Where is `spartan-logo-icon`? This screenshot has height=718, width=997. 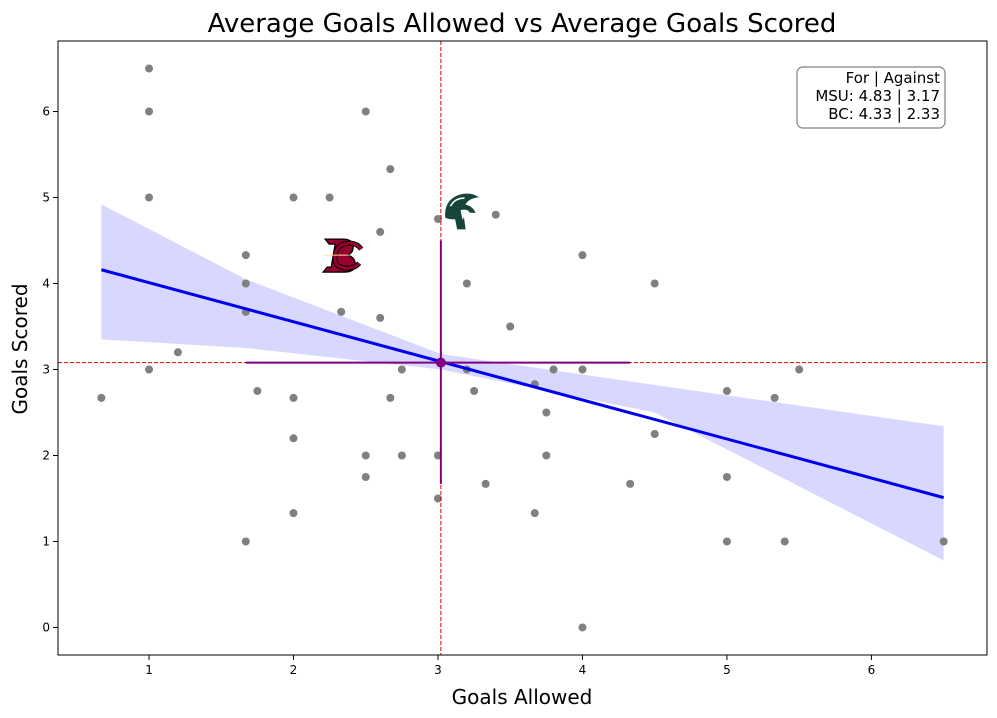
spartan-logo-icon is located at coordinates (463, 211).